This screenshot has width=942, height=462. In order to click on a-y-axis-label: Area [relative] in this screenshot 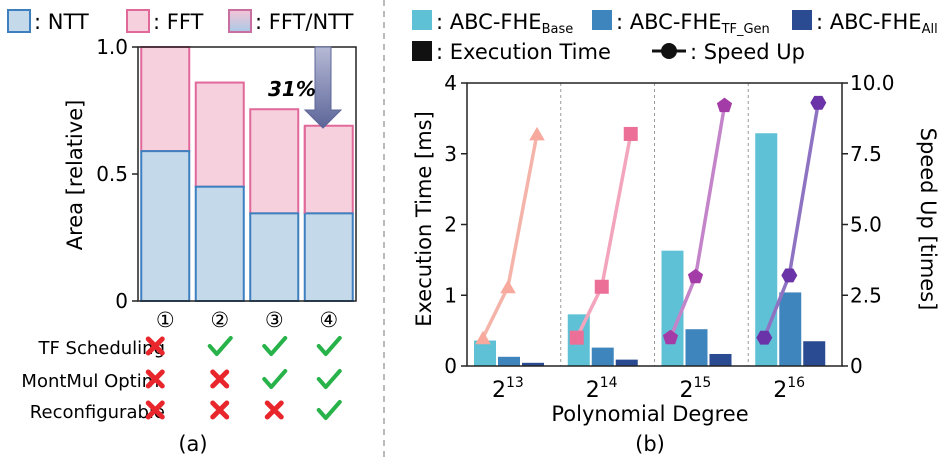, I will do `click(75, 175)`.